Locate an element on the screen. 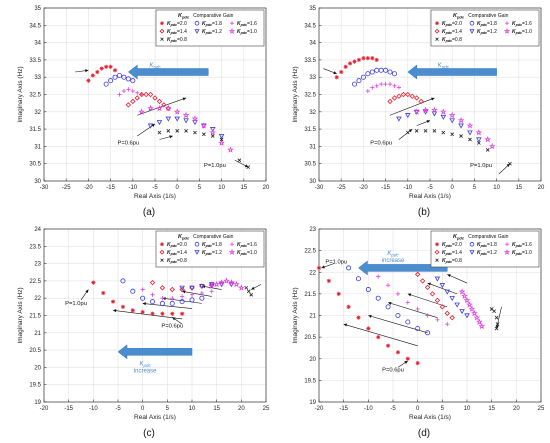 This screenshot has height=443, width=550. y-tick-label-3: 20.5 is located at coordinates (35, 351).